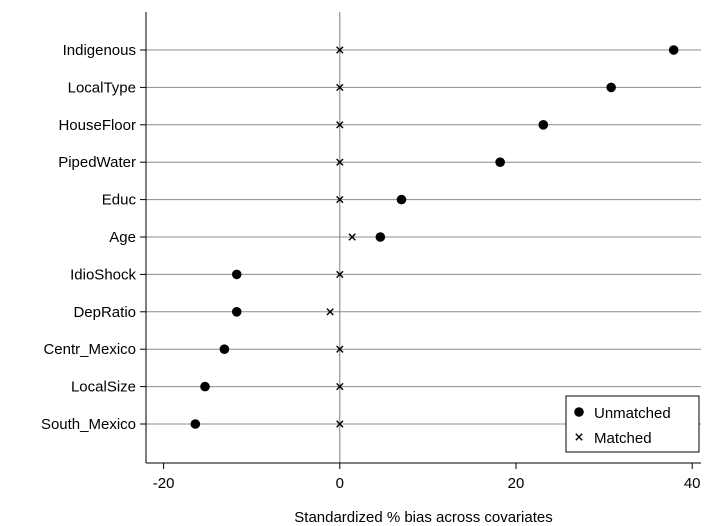 Image resolution: width=711 pixels, height=526 pixels. I want to click on x-tick-label: 40, so click(692, 483).